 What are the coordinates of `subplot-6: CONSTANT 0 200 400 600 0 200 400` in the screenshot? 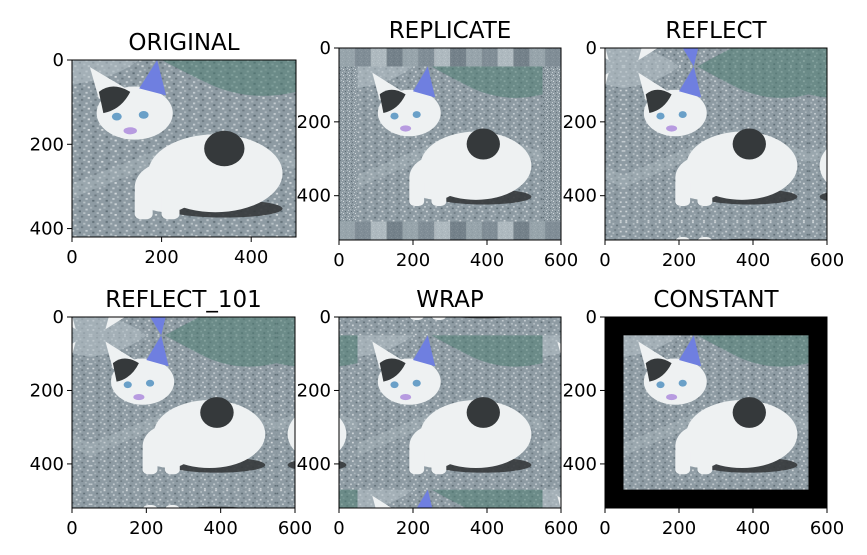 It's located at (704, 413).